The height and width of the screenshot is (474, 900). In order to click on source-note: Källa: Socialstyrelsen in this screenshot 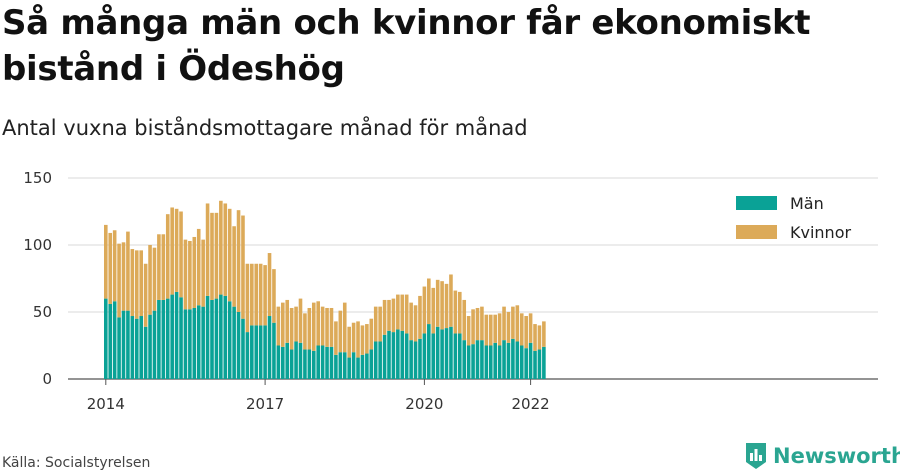, I will do `click(76, 463)`.